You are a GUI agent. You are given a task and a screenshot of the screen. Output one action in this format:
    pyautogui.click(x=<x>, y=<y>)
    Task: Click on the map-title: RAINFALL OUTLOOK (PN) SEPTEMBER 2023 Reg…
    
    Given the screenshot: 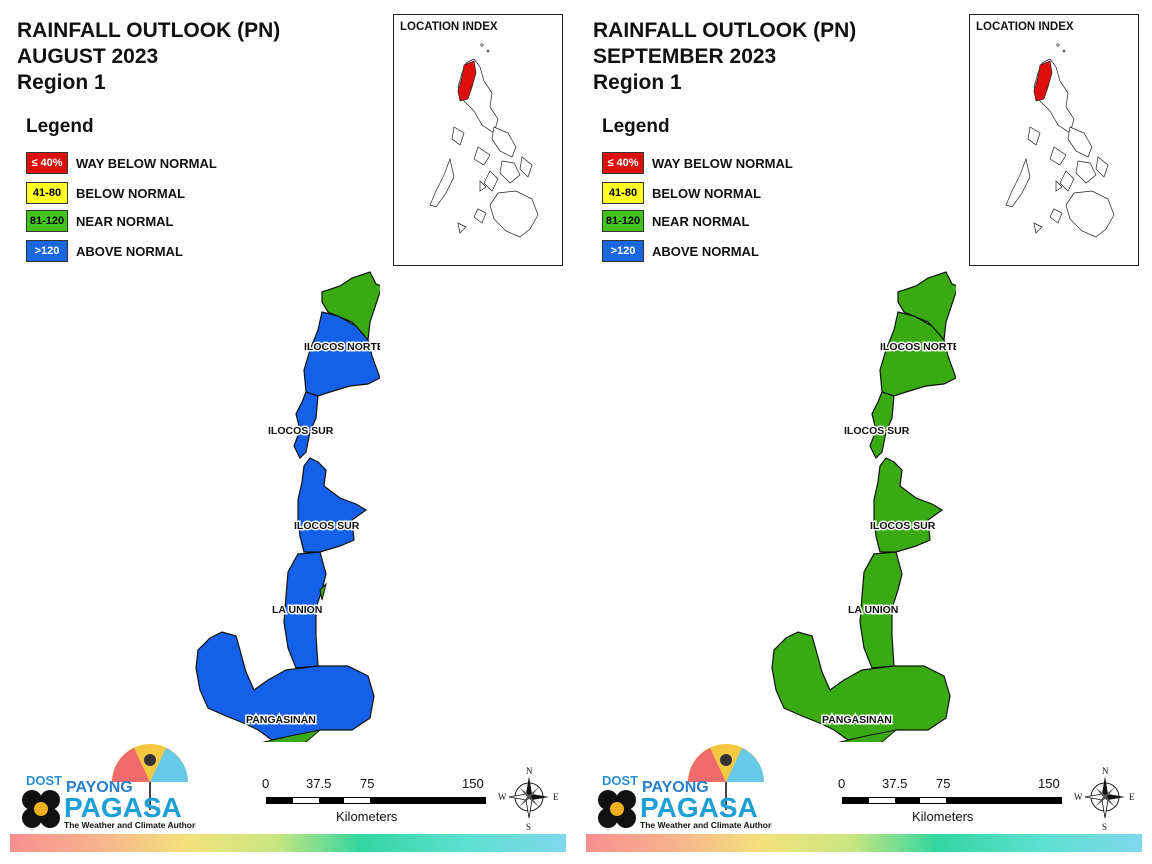 What is the action you would take?
    pyautogui.click(x=724, y=57)
    